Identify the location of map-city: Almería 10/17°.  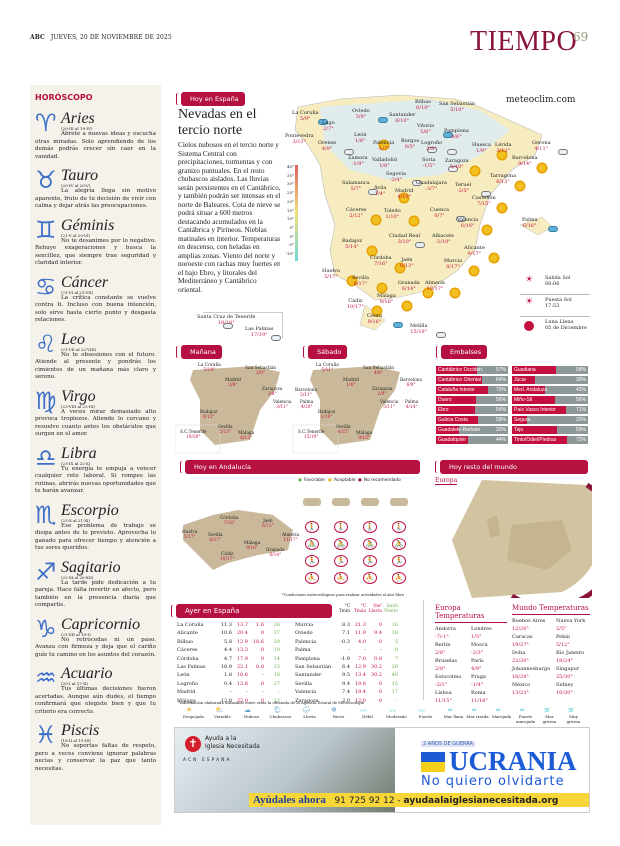
(435, 286).